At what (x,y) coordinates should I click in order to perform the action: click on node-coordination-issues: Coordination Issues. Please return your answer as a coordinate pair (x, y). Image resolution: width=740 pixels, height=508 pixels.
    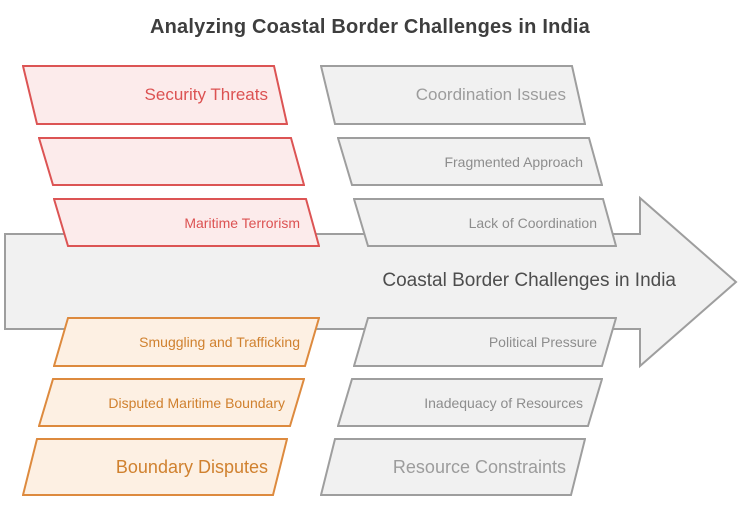
    Looking at the image, I should click on (453, 95).